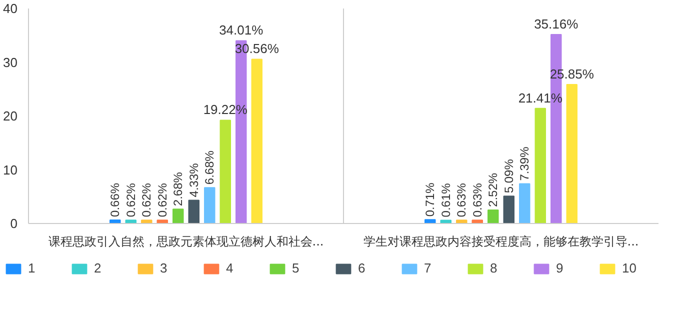 This screenshot has width=682, height=330. Describe the element at coordinates (296, 268) in the screenshot. I see `legend-label: 5` at that location.